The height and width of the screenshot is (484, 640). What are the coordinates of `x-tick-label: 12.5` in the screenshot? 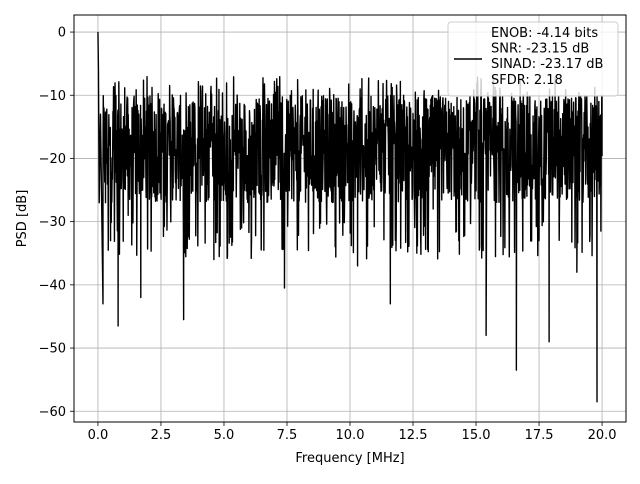 It's located at (413, 435).